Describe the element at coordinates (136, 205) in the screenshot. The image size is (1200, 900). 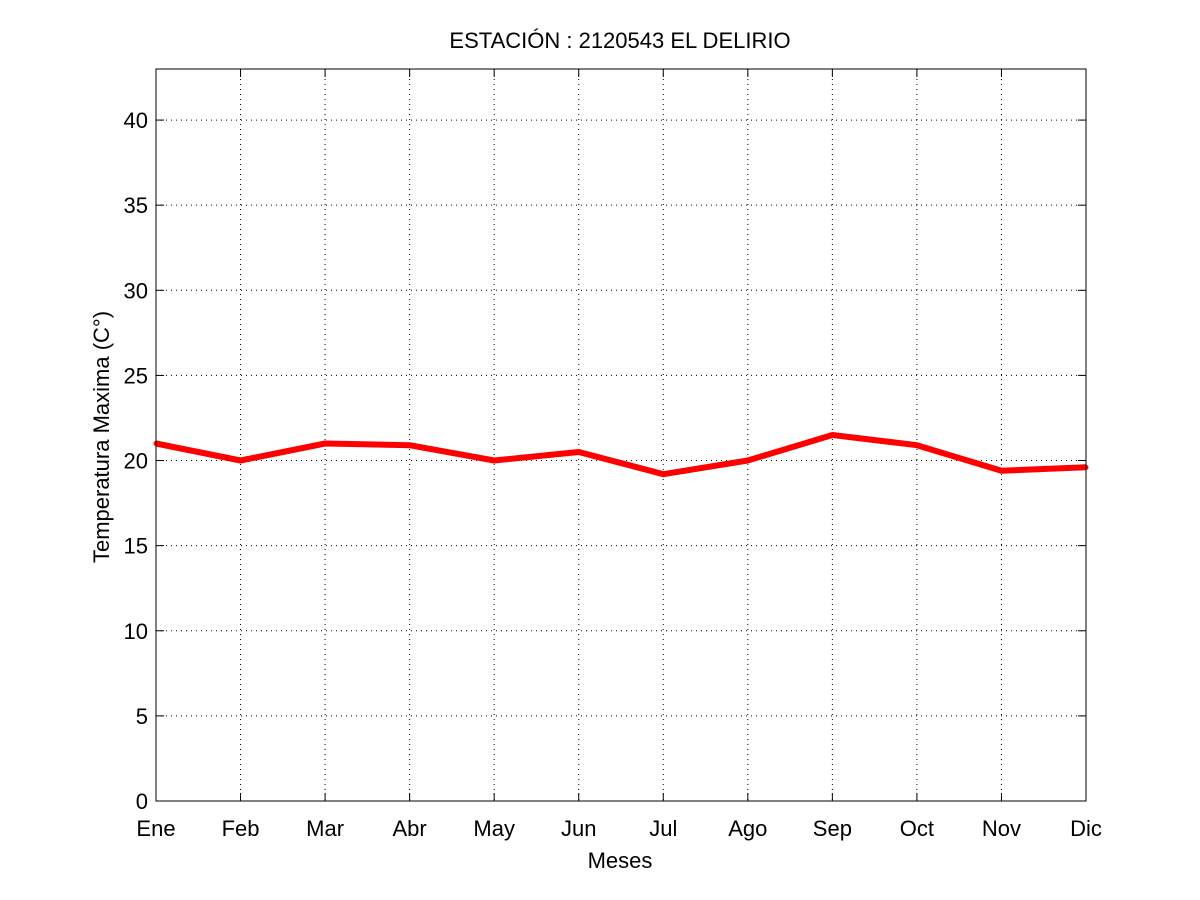
I see `y-tick-label: 35` at that location.